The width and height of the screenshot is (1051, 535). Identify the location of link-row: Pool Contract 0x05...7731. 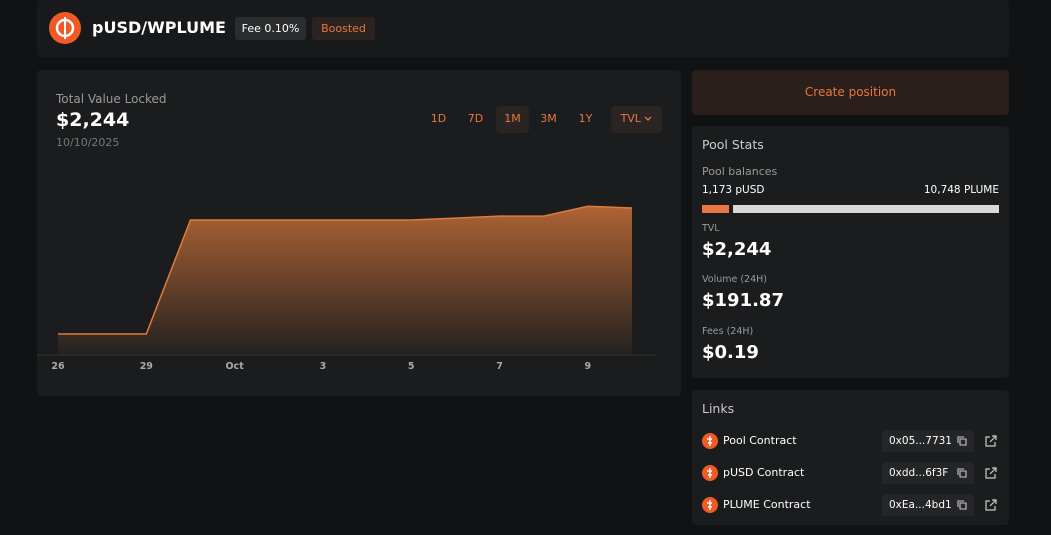
(850, 441).